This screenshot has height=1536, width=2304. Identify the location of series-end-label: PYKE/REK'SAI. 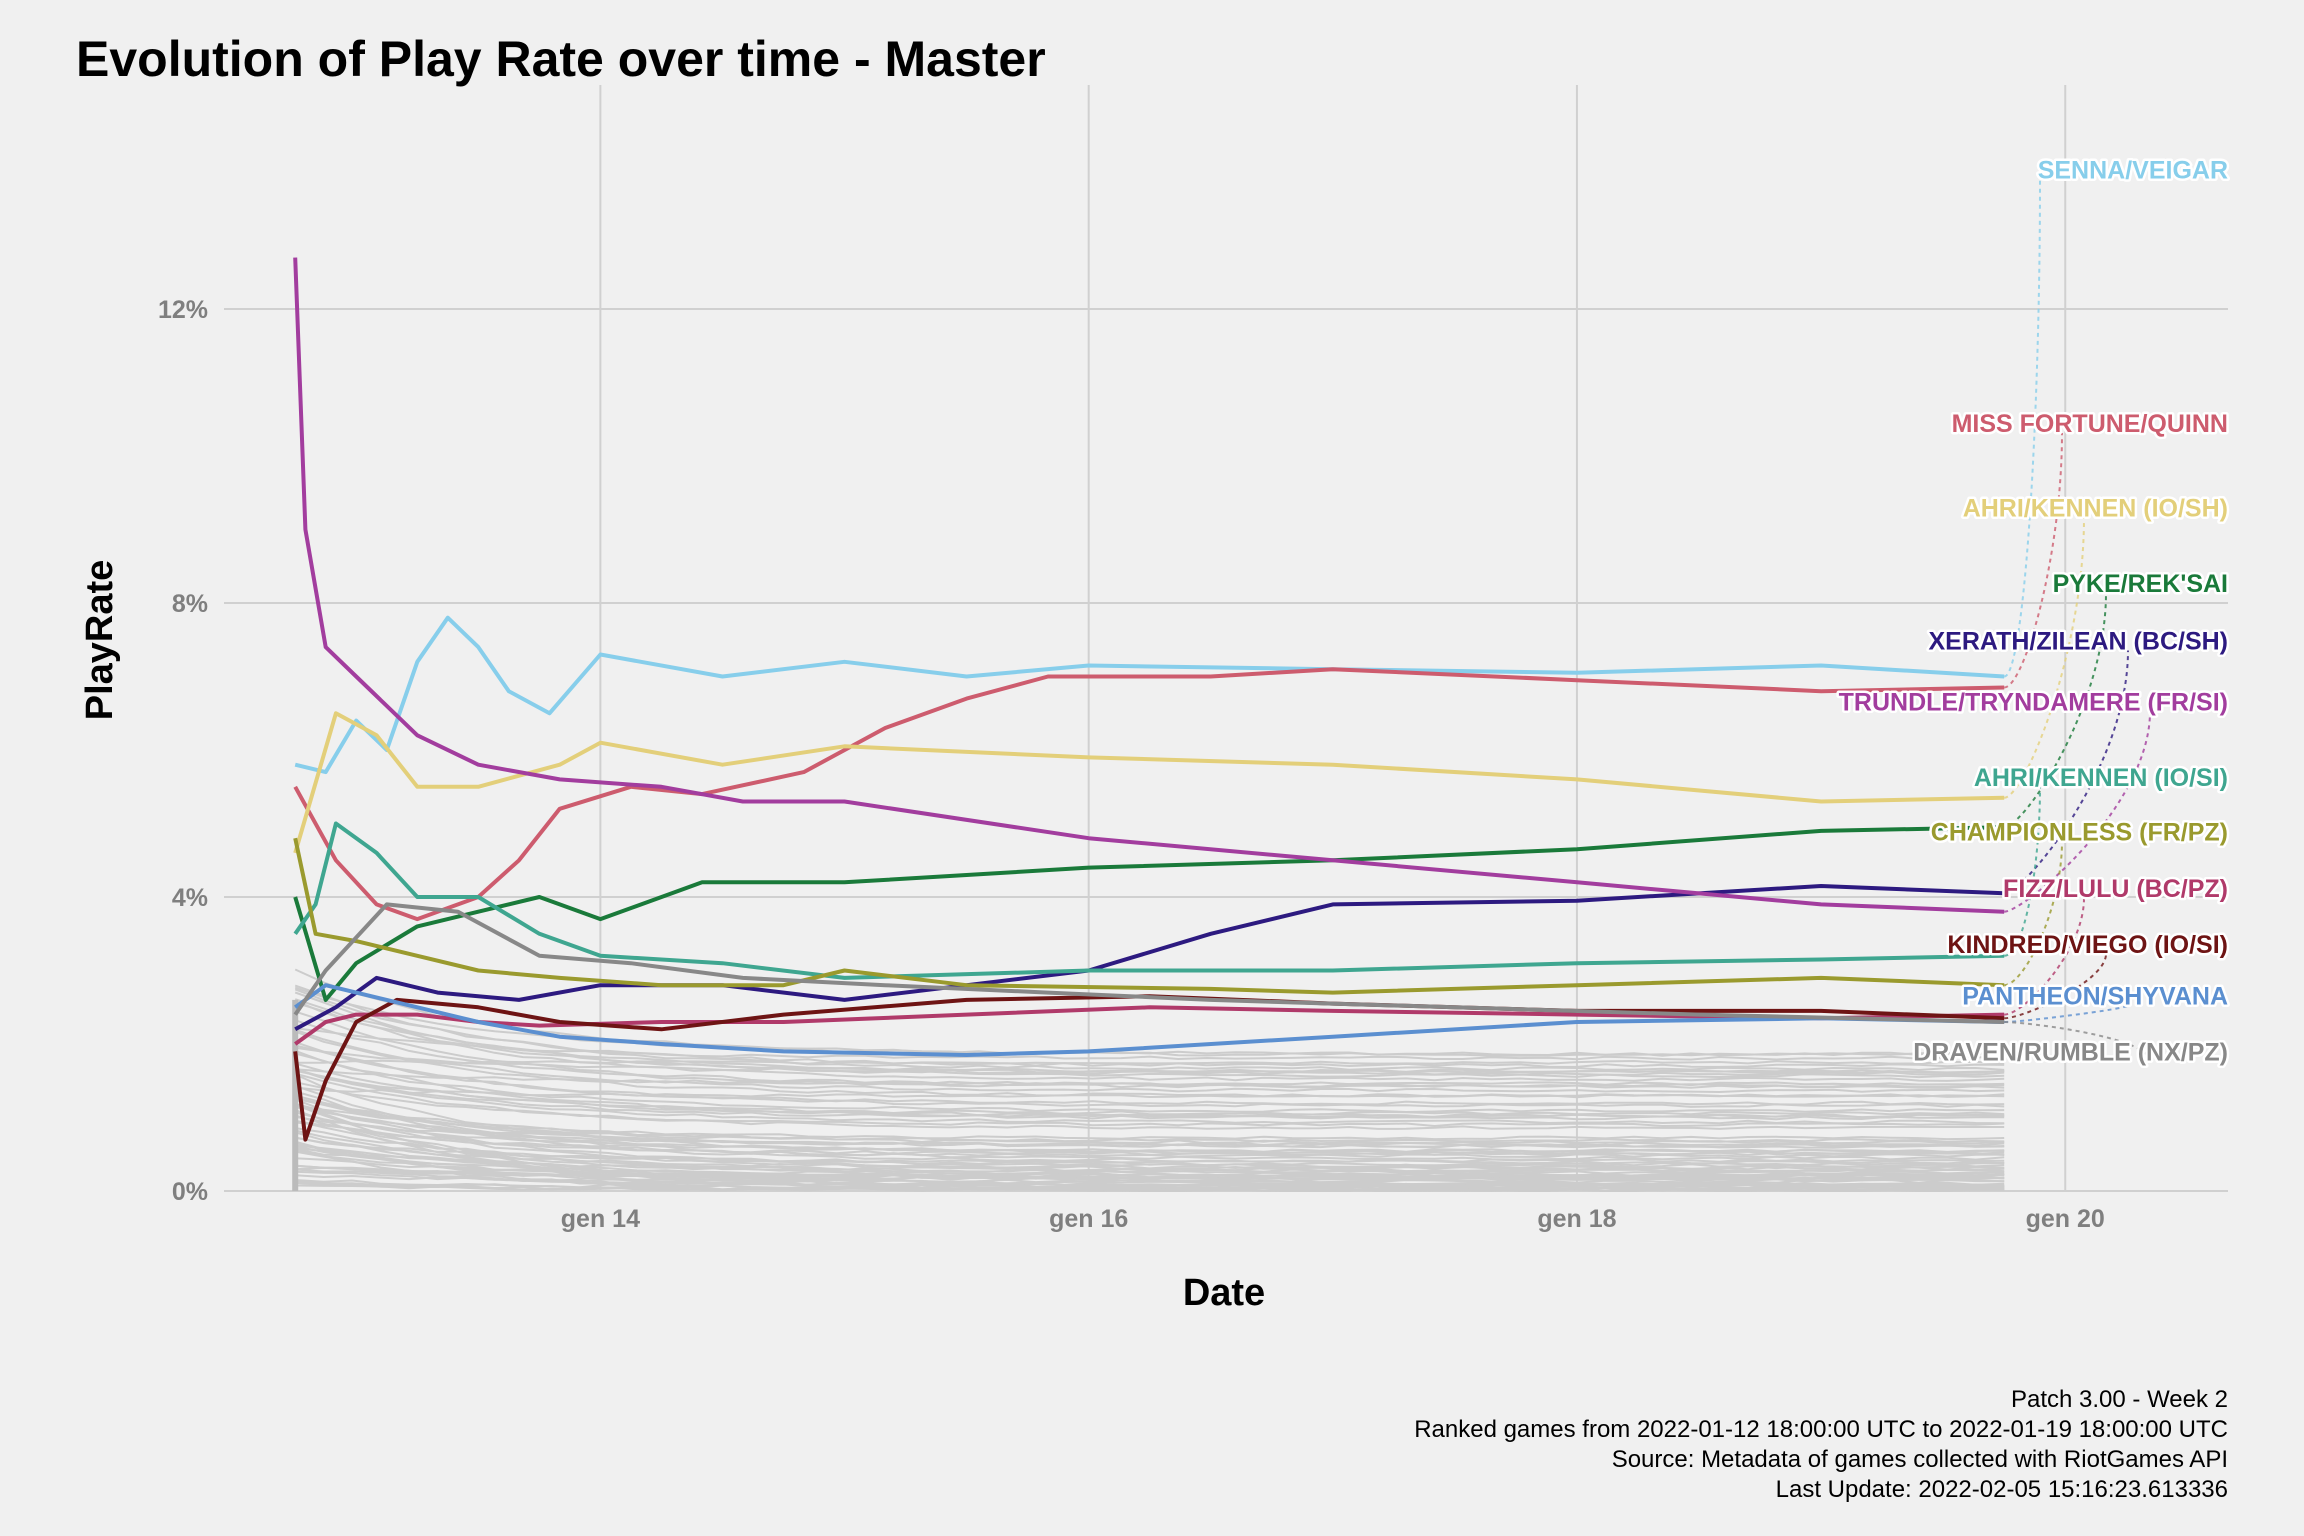
(2140, 584).